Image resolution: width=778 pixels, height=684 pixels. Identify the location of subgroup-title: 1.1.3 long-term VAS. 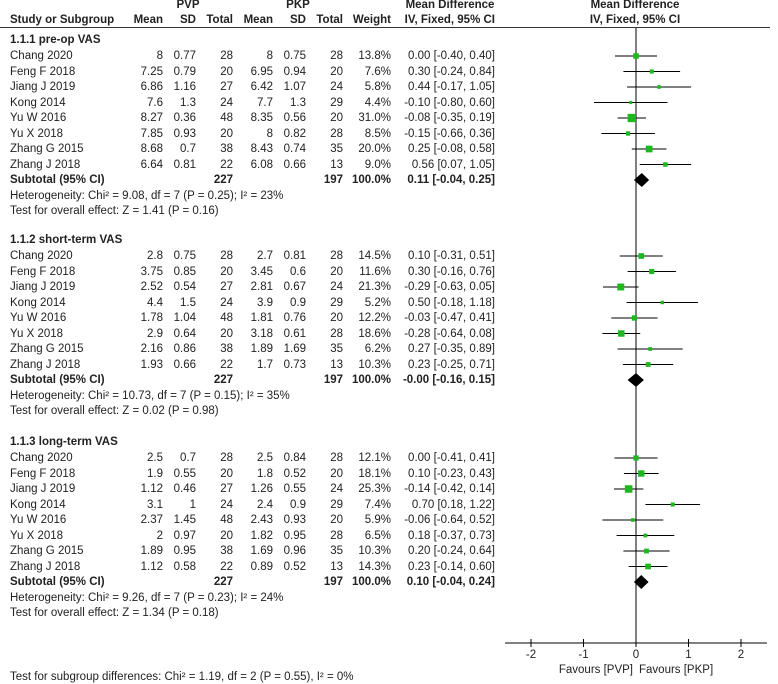
(64, 442).